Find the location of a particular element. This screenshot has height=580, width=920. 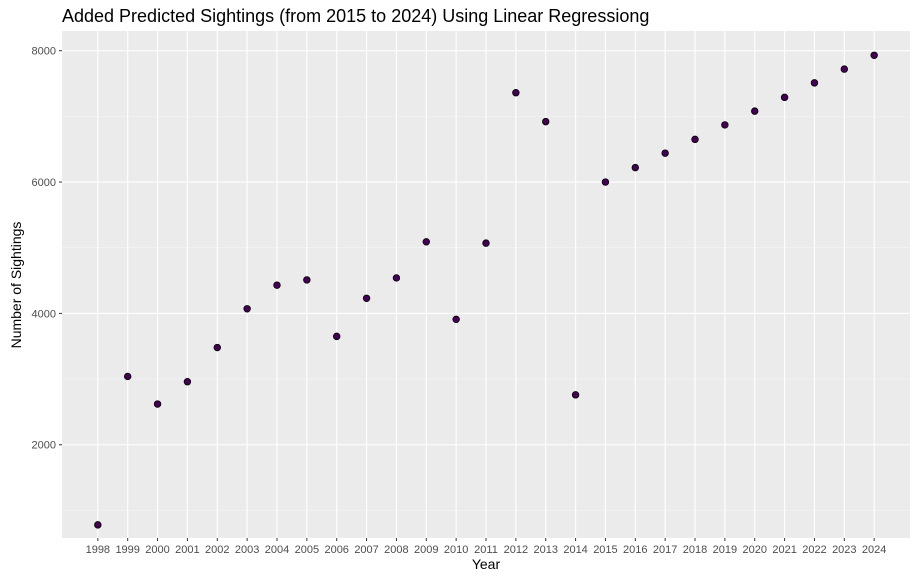

x-tick-label: 2016 is located at coordinates (635, 550).